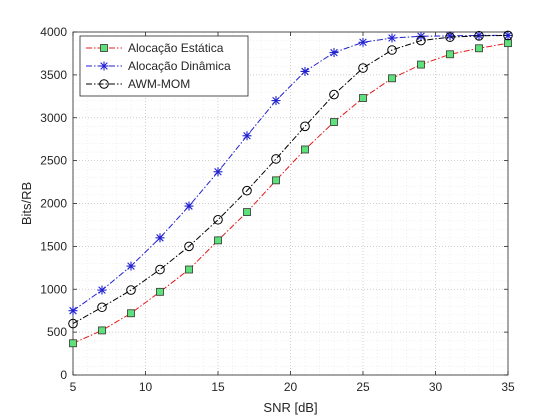  What do you see at coordinates (363, 387) in the screenshot?
I see `x-tick-label: 25` at bounding box center [363, 387].